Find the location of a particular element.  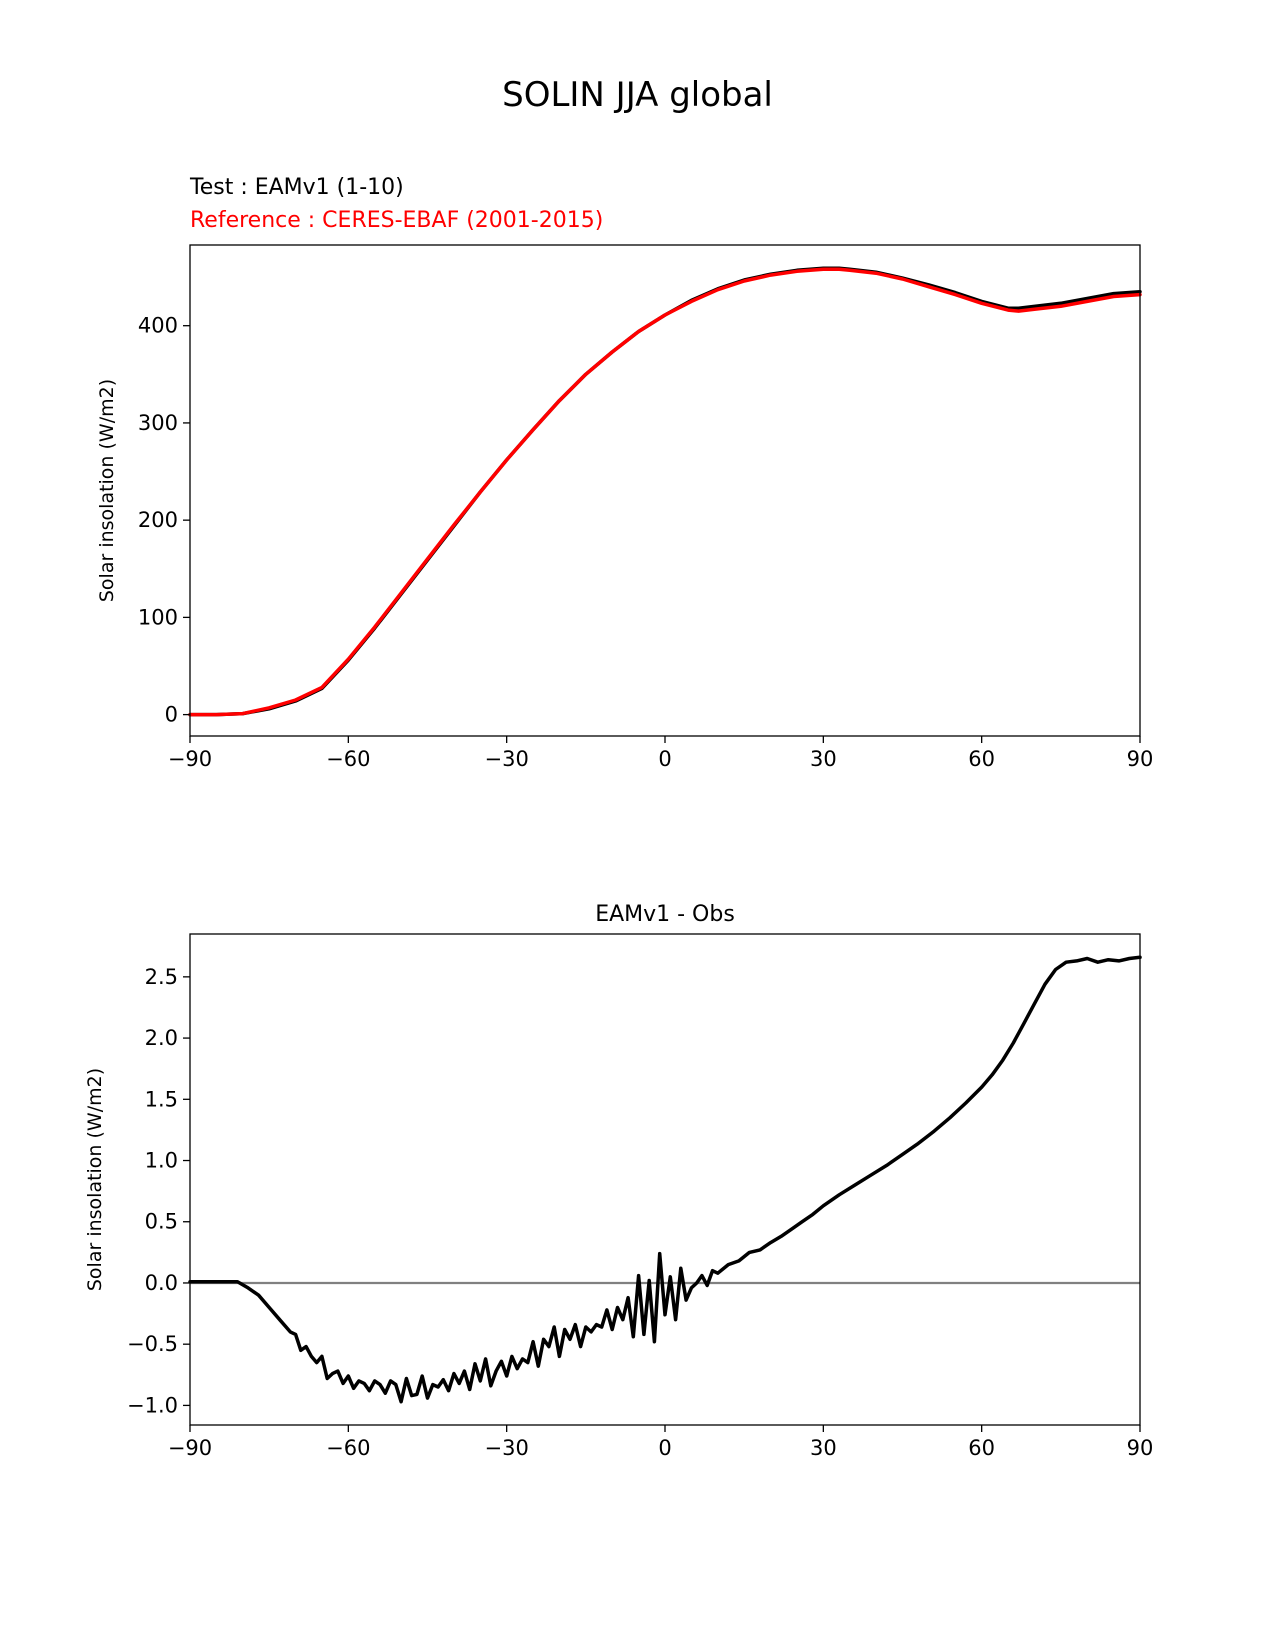

difference-plot-title: EAMv1 - Obs is located at coordinates (665, 914).